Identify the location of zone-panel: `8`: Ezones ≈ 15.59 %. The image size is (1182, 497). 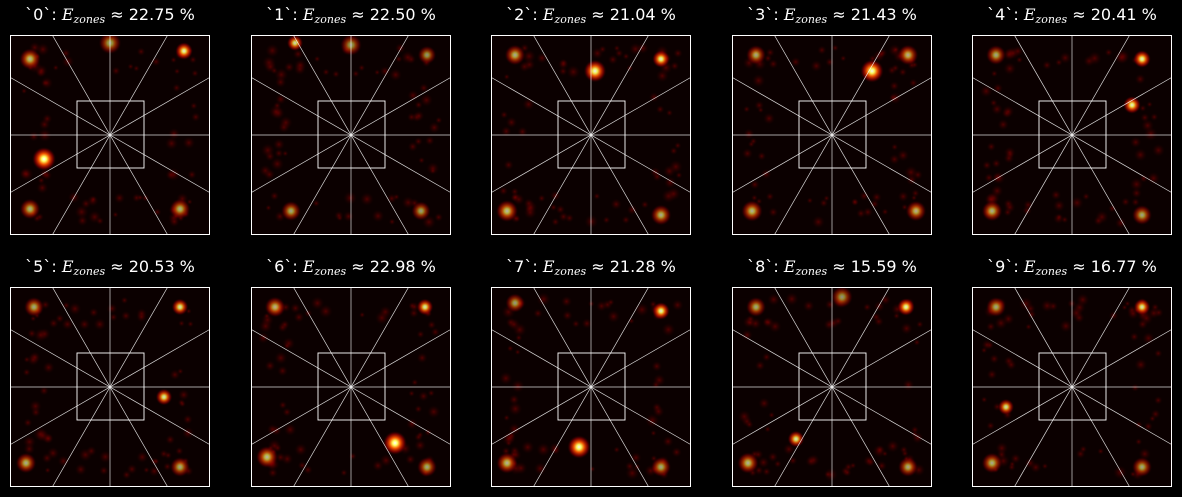
(832, 370).